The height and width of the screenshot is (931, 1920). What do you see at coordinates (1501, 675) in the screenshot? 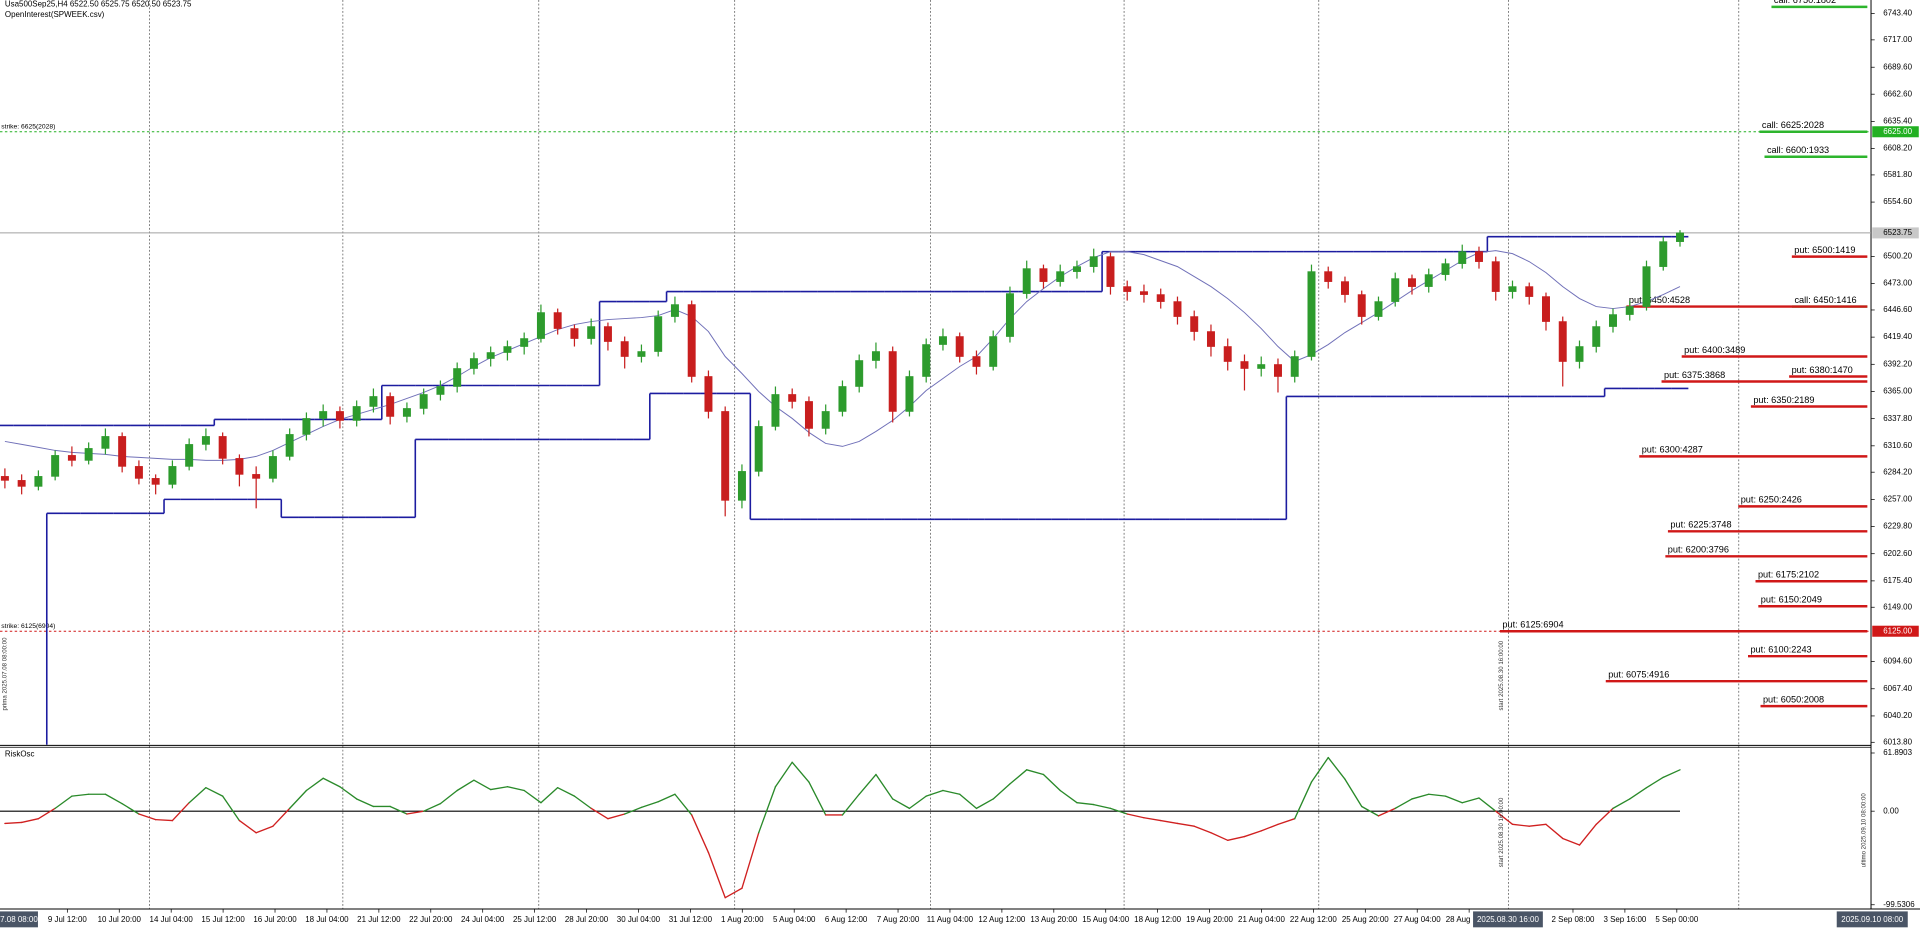
I see `vertical-note: start 2025.08.30 16:00:00` at bounding box center [1501, 675].